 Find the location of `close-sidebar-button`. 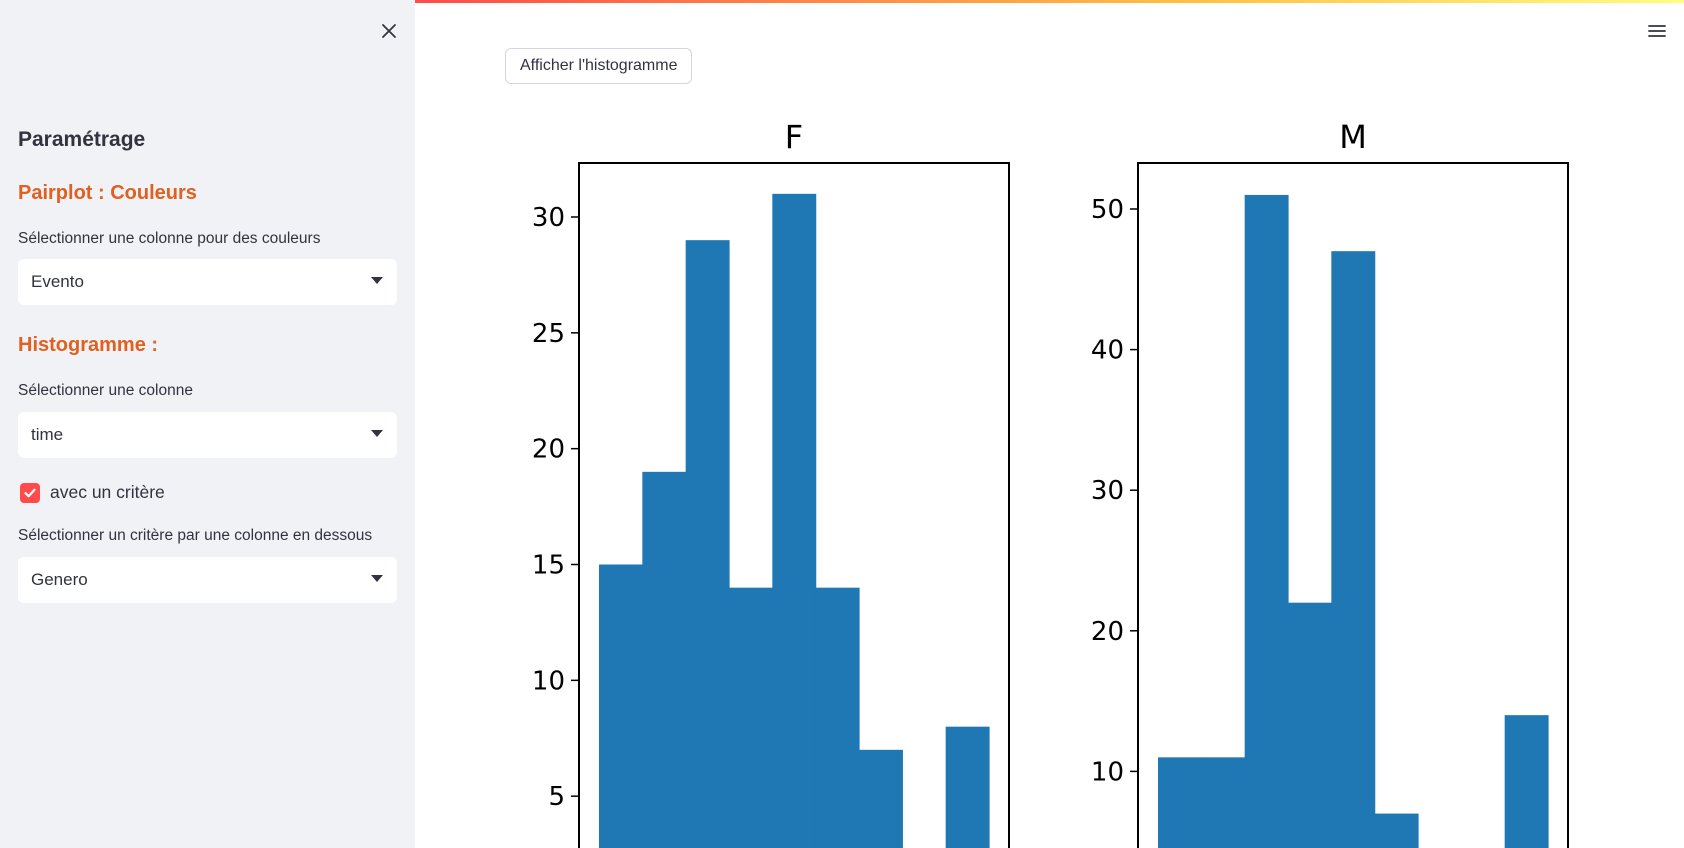

close-sidebar-button is located at coordinates (389, 31).